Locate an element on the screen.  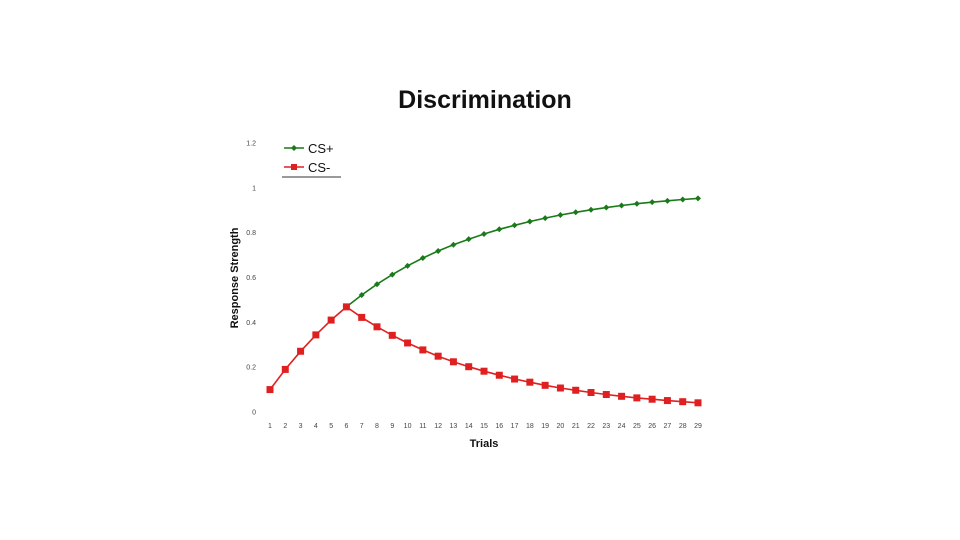
x-tick-label: 4 is located at coordinates (316, 426).